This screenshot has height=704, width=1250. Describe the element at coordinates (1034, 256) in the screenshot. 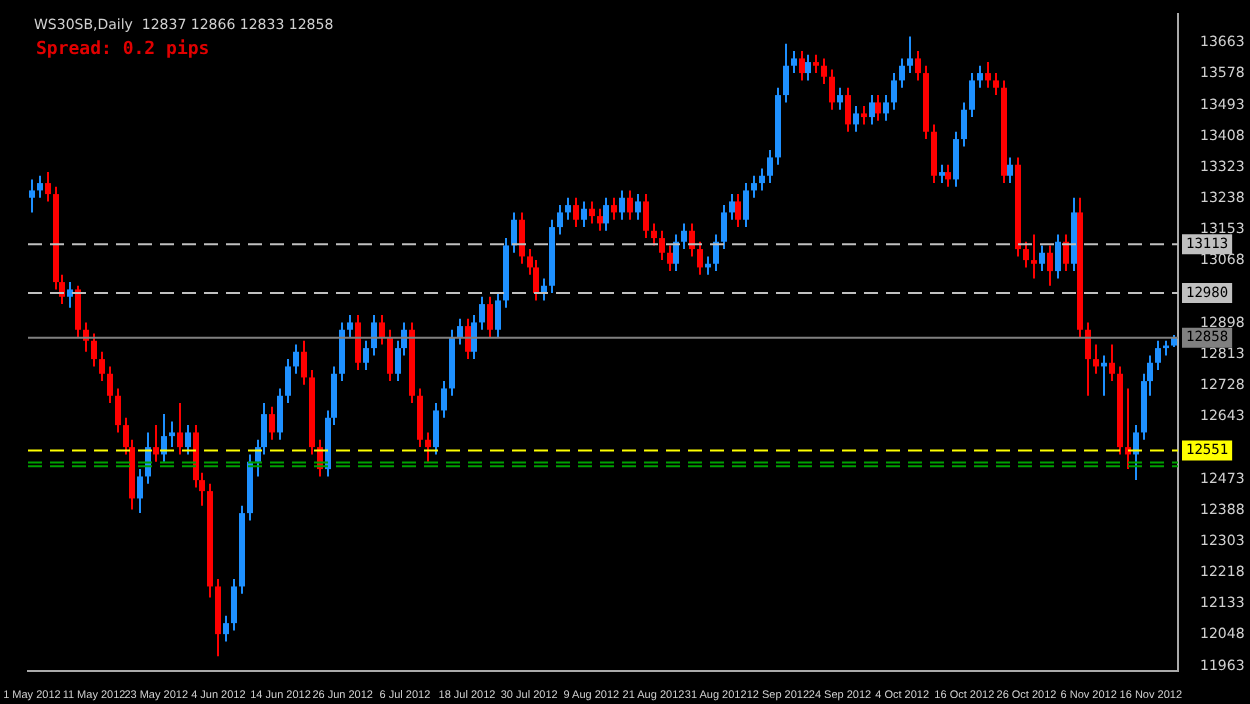

I see `candlestick` at that location.